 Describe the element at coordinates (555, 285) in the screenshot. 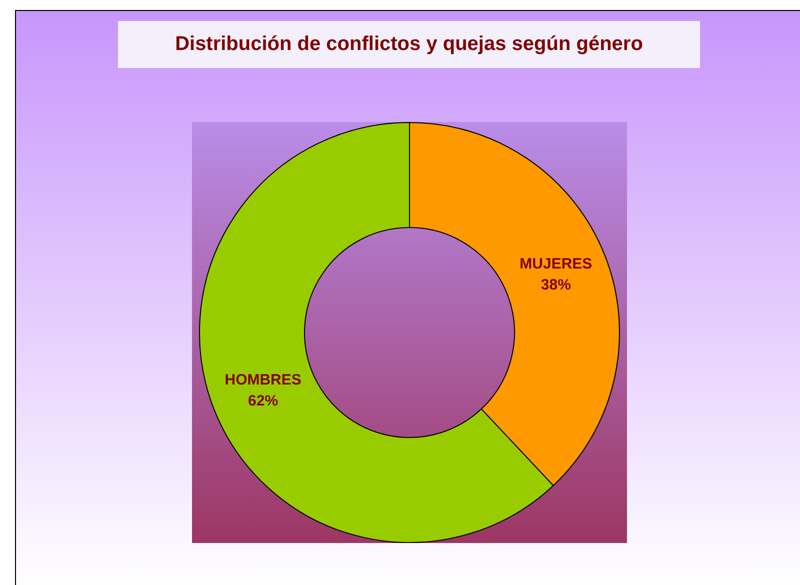

I see `data-label: 38%` at that location.